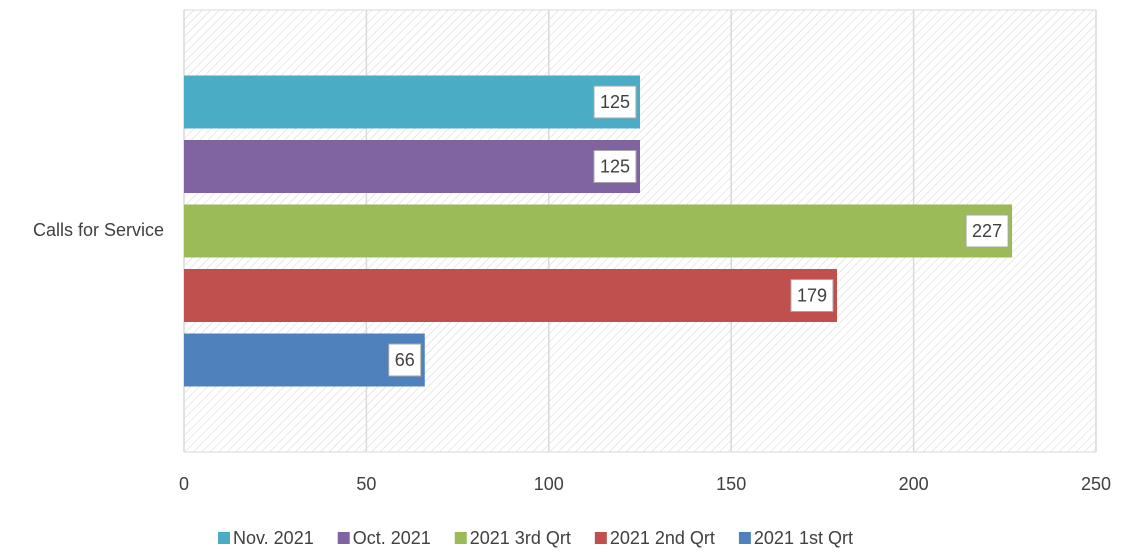  I want to click on data-label: 179, so click(812, 295).